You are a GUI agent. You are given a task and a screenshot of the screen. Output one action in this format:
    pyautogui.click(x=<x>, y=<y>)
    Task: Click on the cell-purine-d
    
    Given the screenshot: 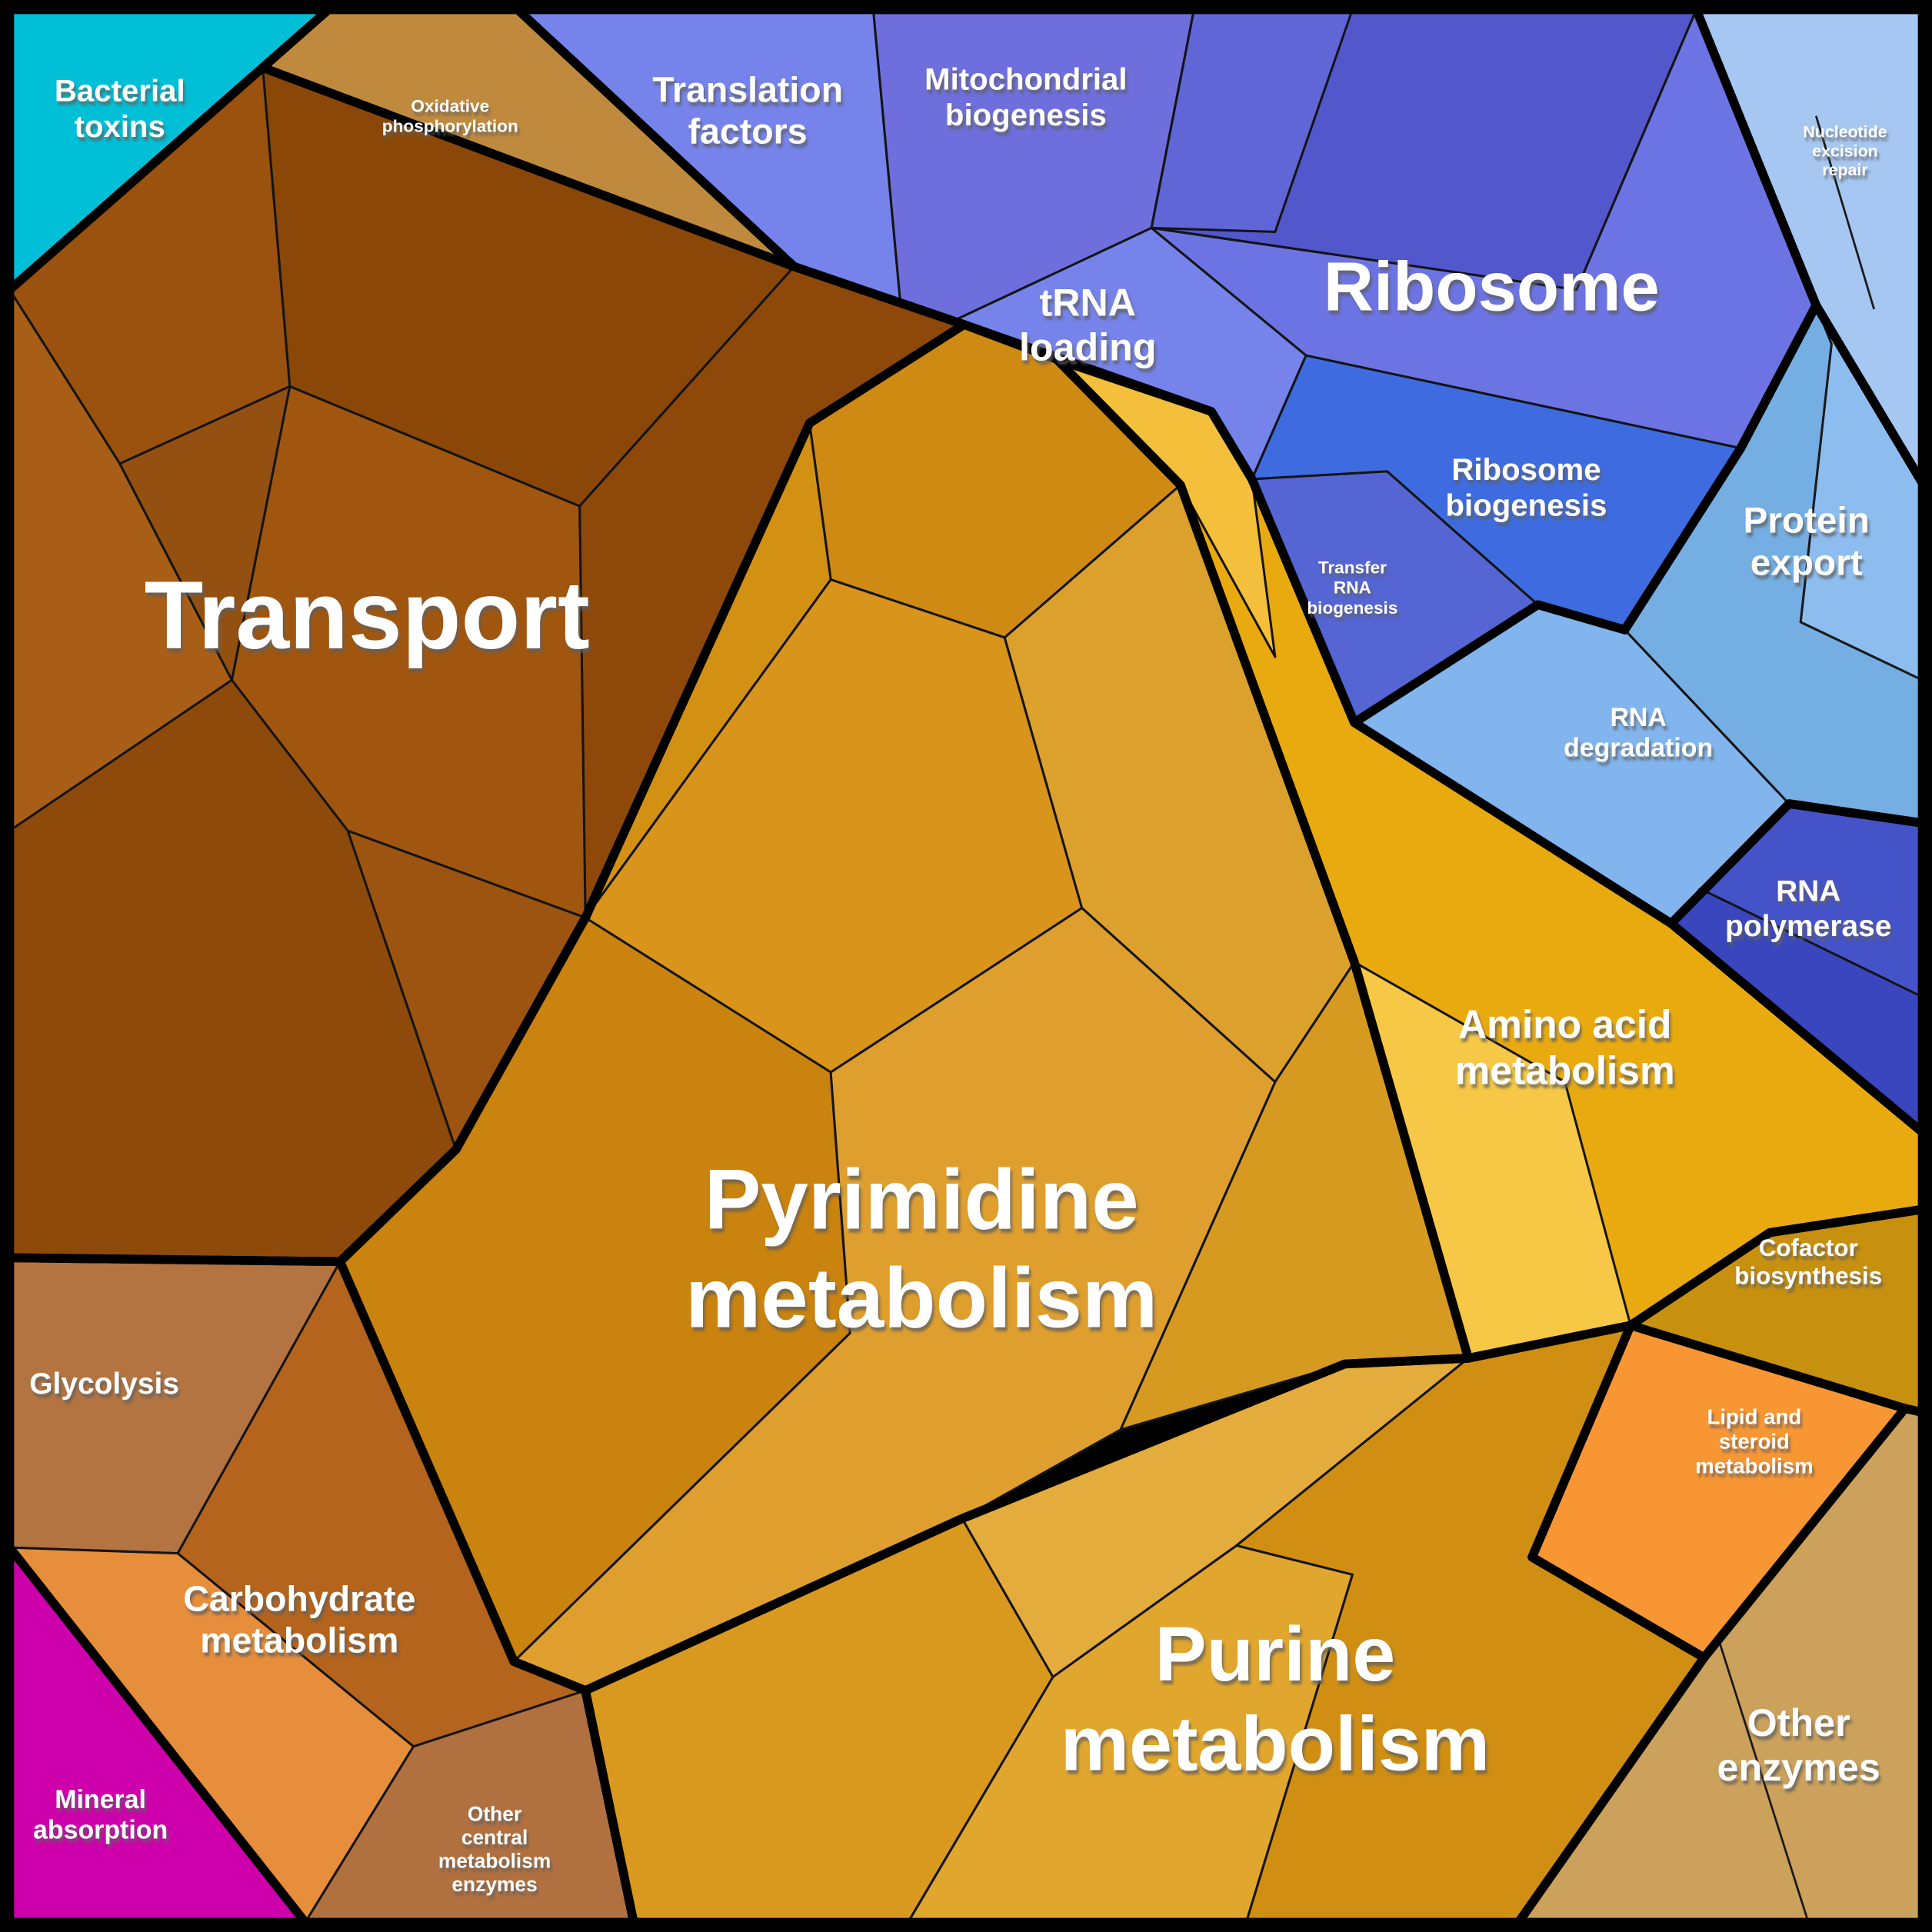 What is the action you would take?
    pyautogui.click(x=1130, y=1734)
    